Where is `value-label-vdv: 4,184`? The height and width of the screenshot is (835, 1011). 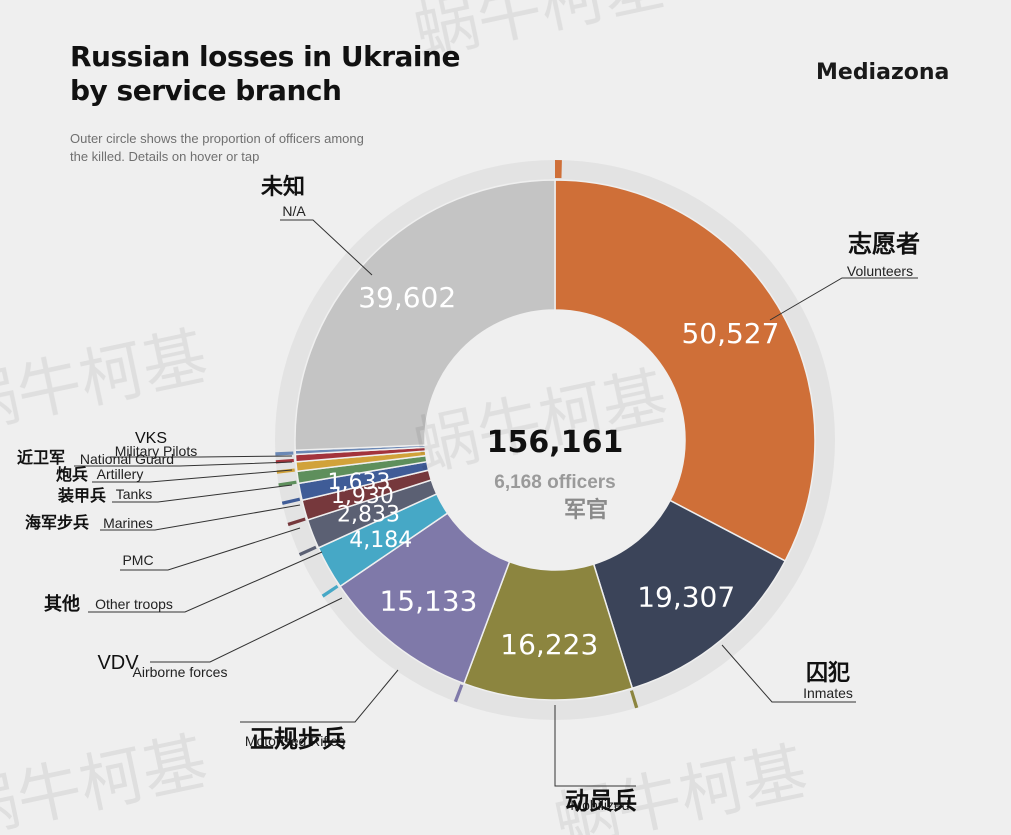 value-label-vdv: 4,184 is located at coordinates (380, 540).